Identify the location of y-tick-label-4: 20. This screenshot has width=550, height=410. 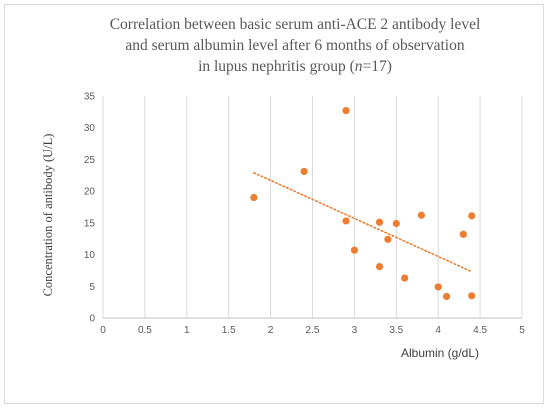
(90, 192).